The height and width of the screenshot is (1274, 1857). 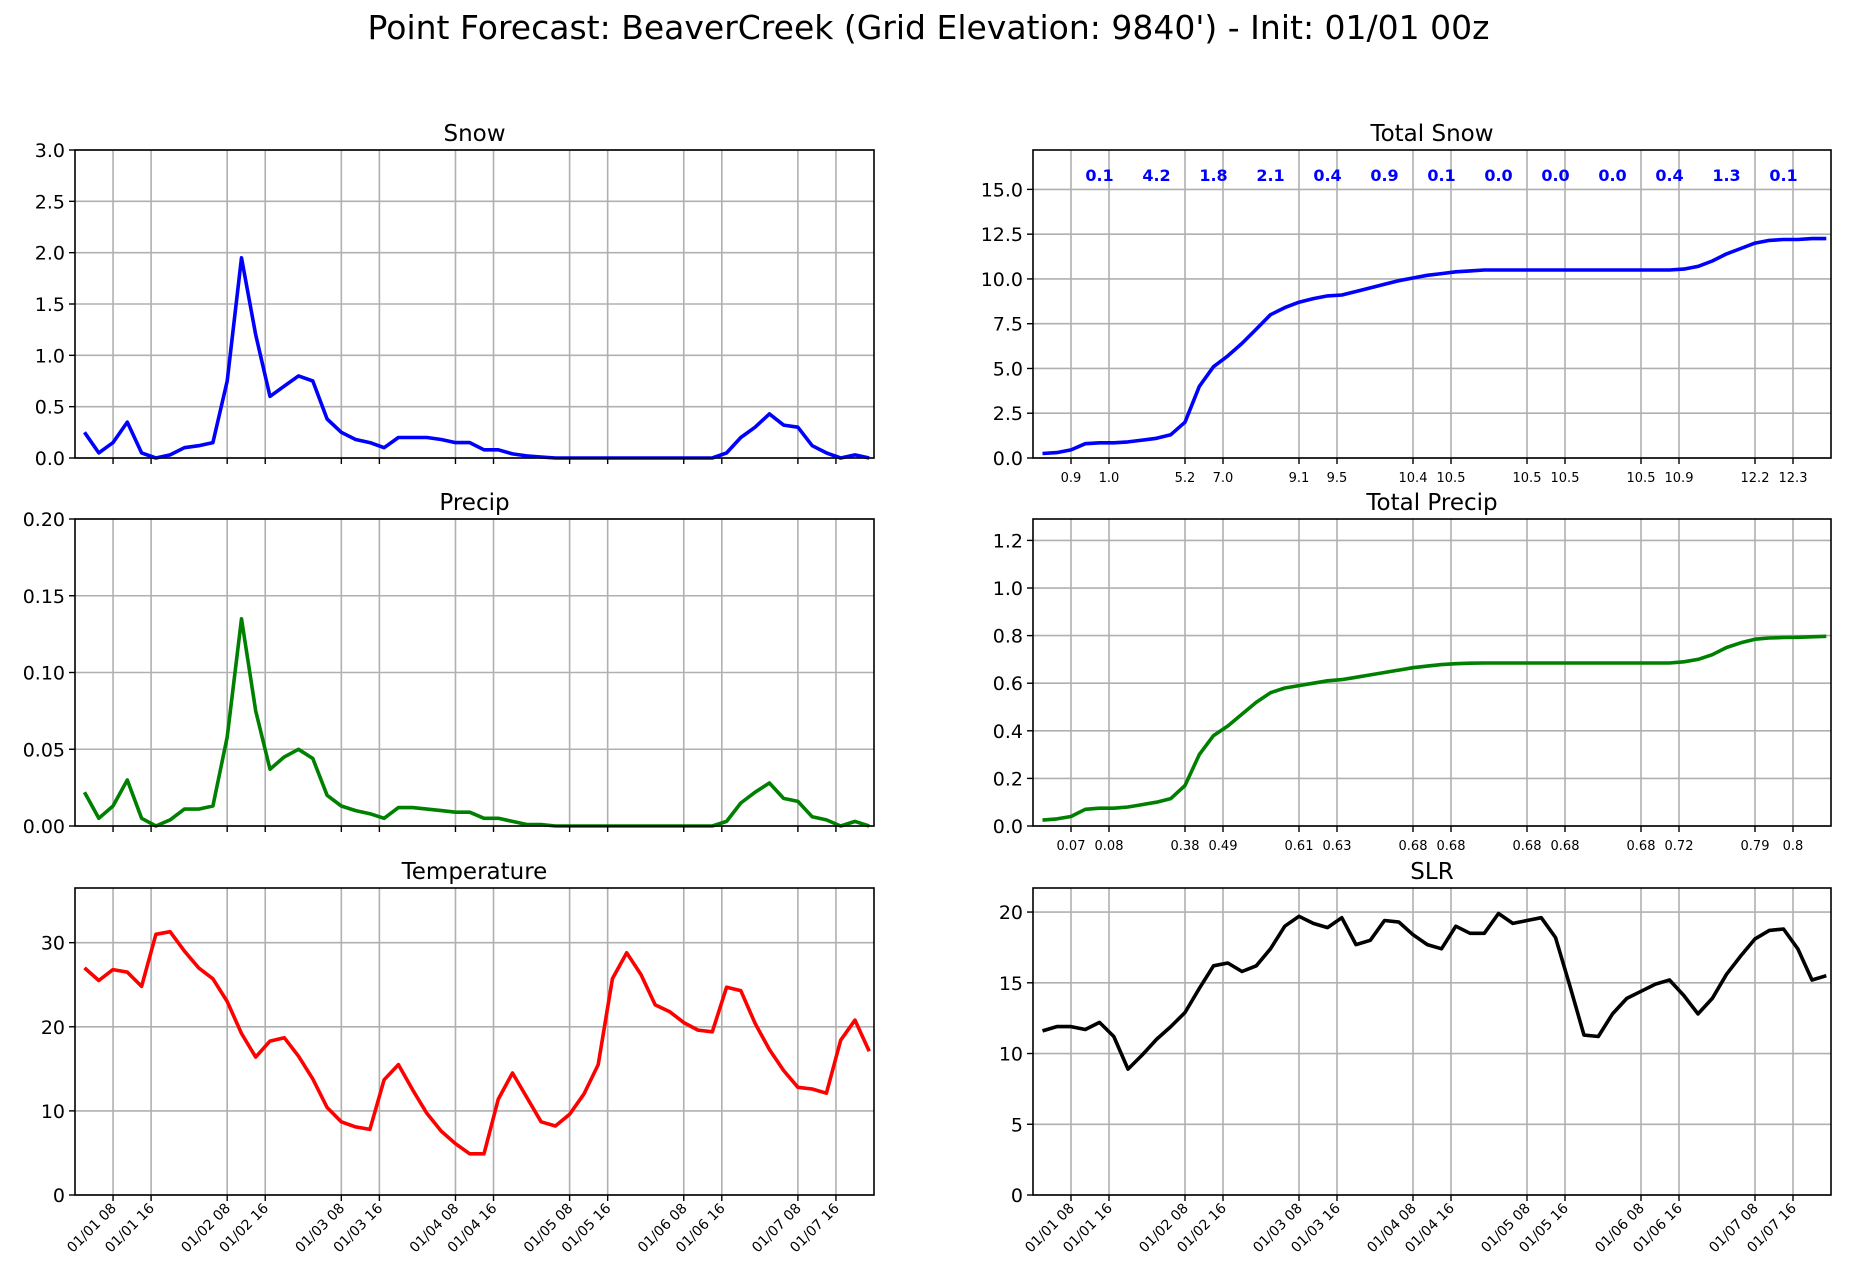 What do you see at coordinates (1109, 846) in the screenshot?
I see `total-tick-label: 0.08` at bounding box center [1109, 846].